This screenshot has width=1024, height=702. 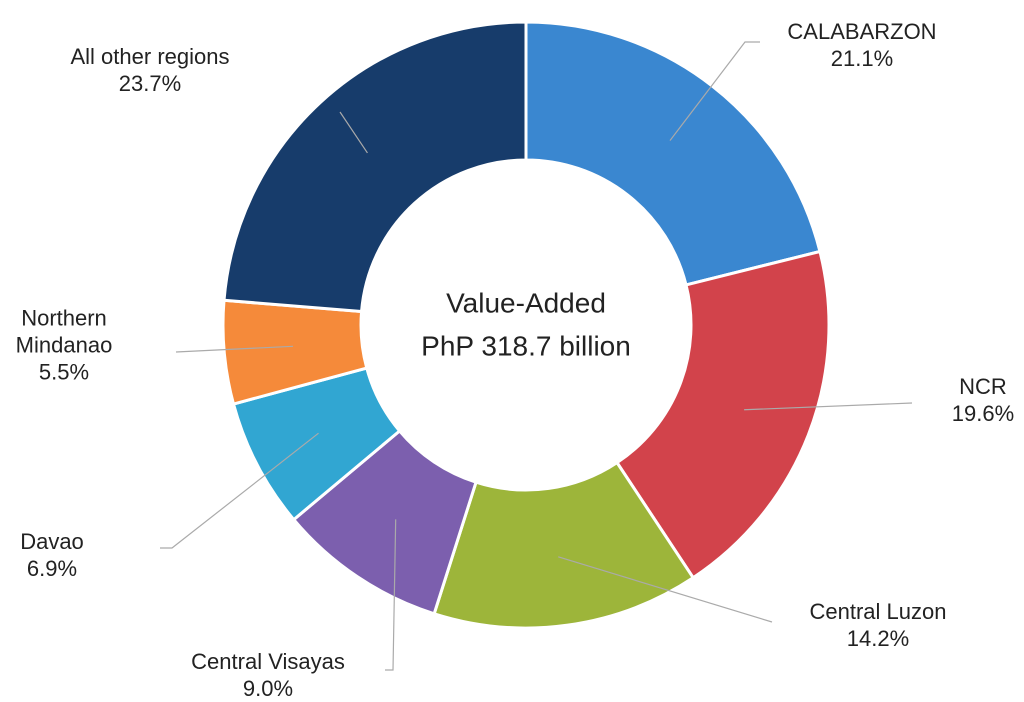 I want to click on slice-label: Central Luzon 14.2%, so click(x=878, y=625).